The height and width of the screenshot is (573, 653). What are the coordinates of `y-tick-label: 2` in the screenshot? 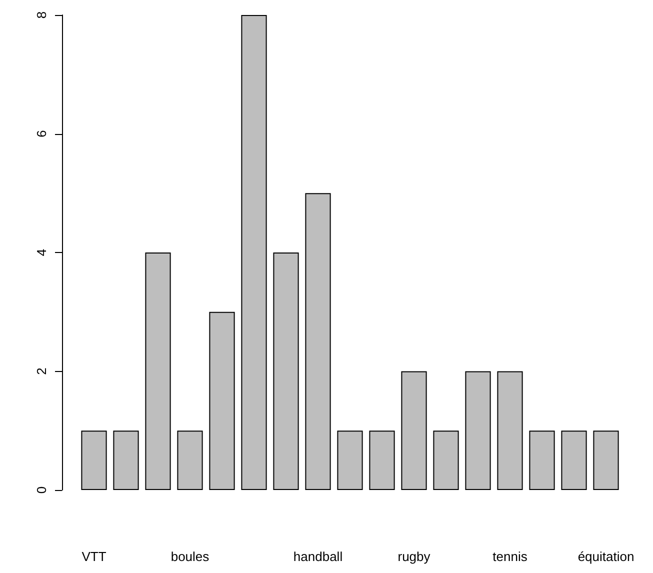 It's located at (41, 371).